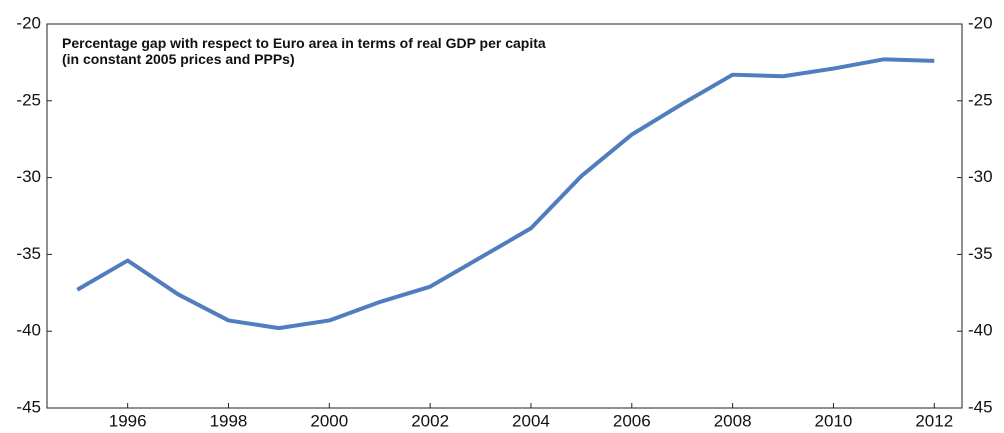 This screenshot has height=433, width=1004. I want to click on x-tick-label: 2006, so click(632, 420).